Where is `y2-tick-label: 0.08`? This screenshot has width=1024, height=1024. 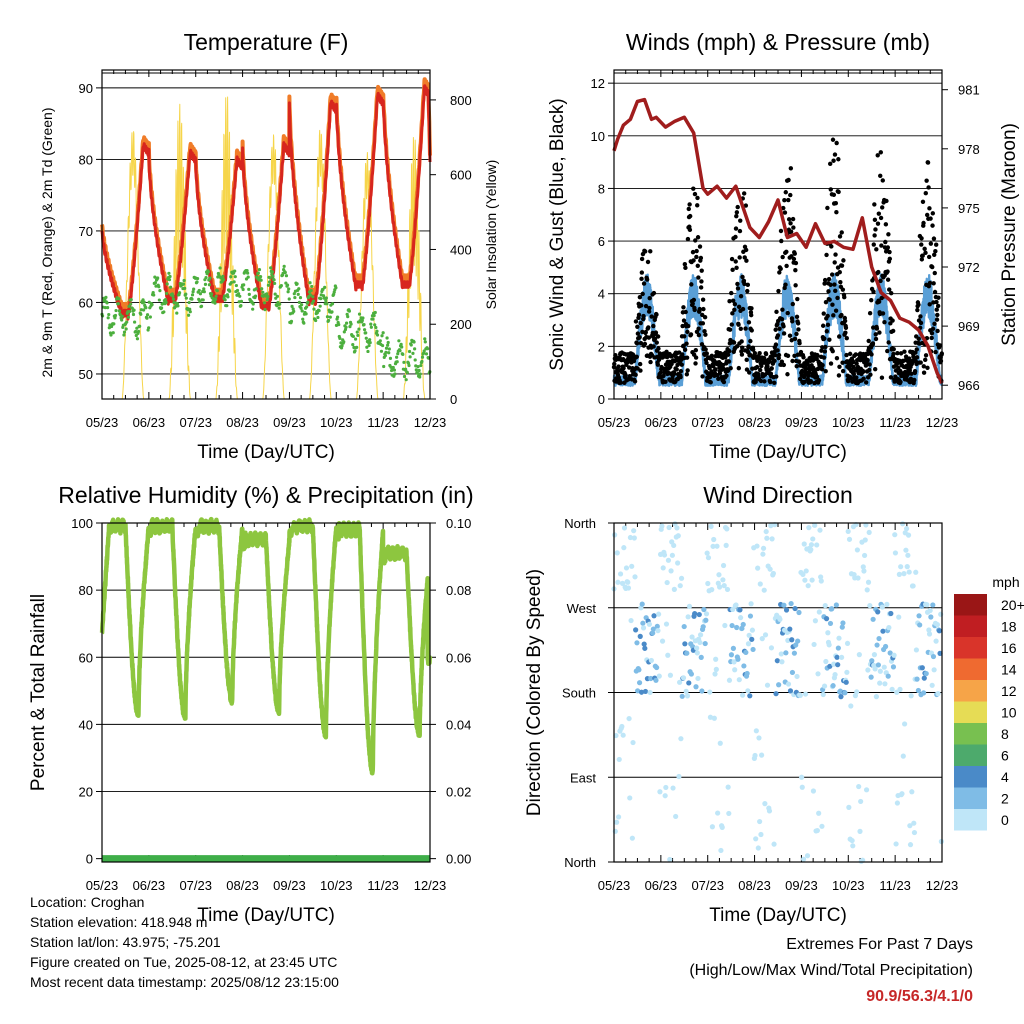 y2-tick-label: 0.08 is located at coordinates (458, 590).